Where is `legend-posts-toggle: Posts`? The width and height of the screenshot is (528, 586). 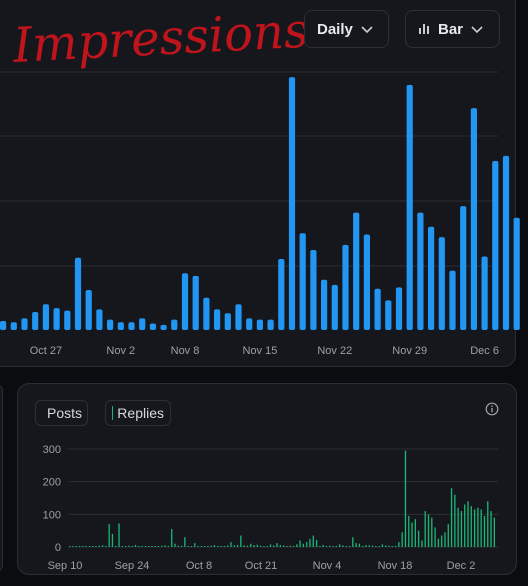 legend-posts-toggle: Posts is located at coordinates (61, 413).